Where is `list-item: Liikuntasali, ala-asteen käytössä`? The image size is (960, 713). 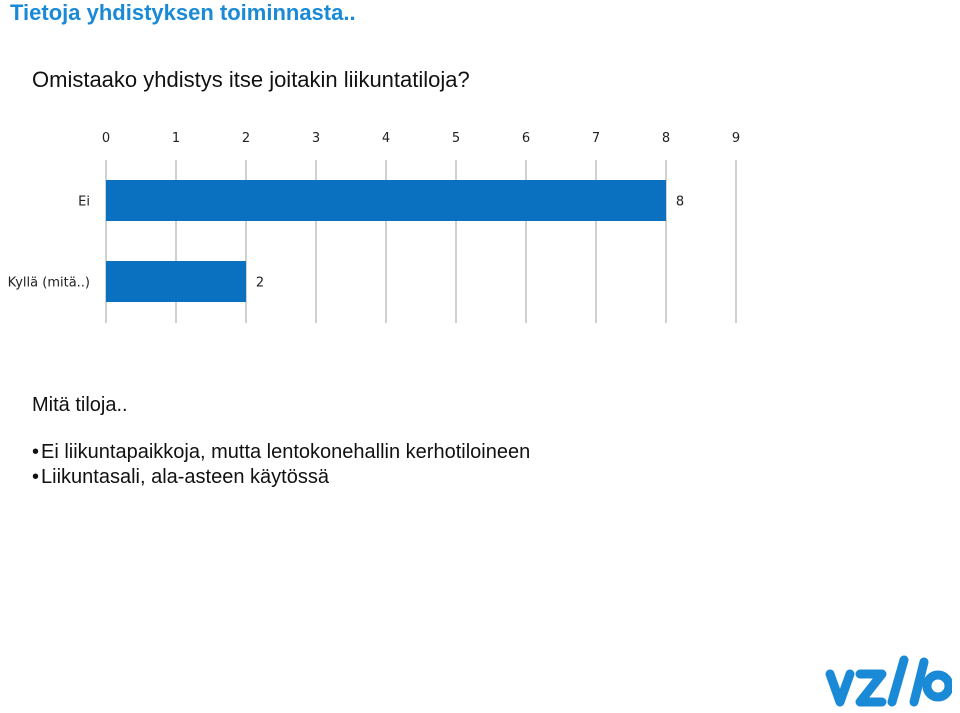 list-item: Liikuntasali, ala-asteen käytössä is located at coordinates (281, 477).